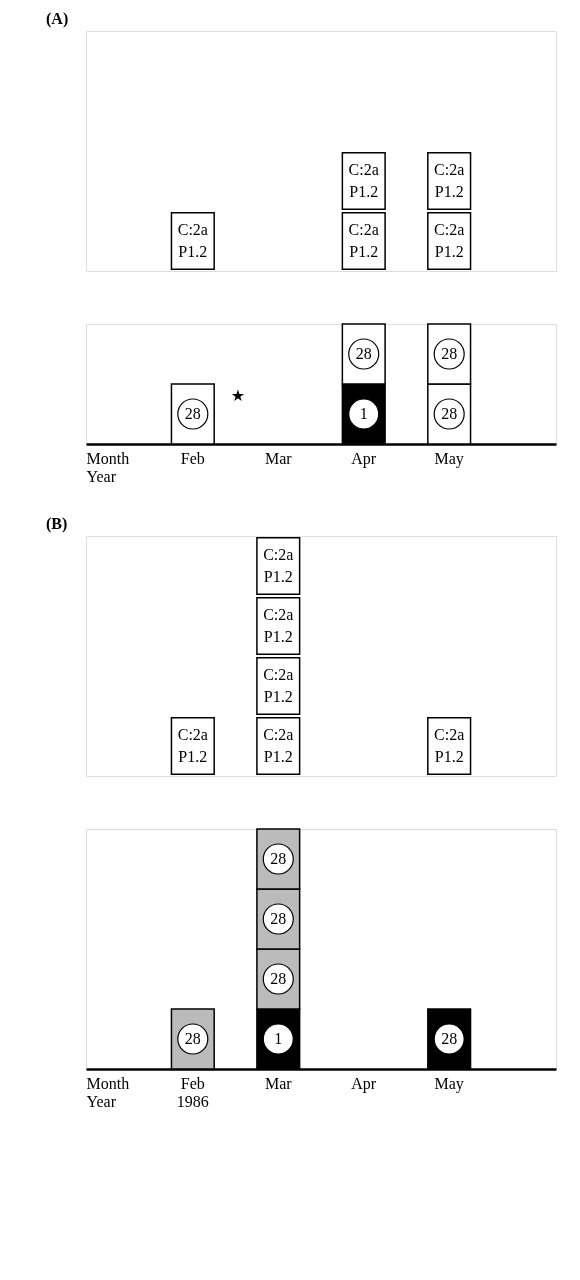 This screenshot has height=1280, width=580. I want to click on annotation: ★, so click(238, 395).